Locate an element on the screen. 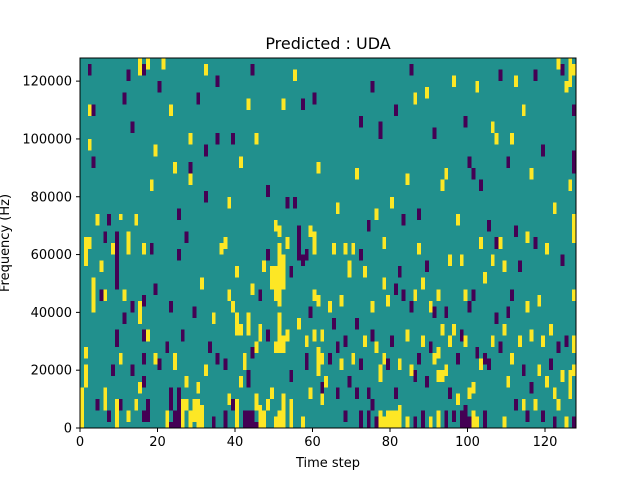 The width and height of the screenshot is (640, 480). y-axis-title: Frequency (Hz) is located at coordinates (6, 243).